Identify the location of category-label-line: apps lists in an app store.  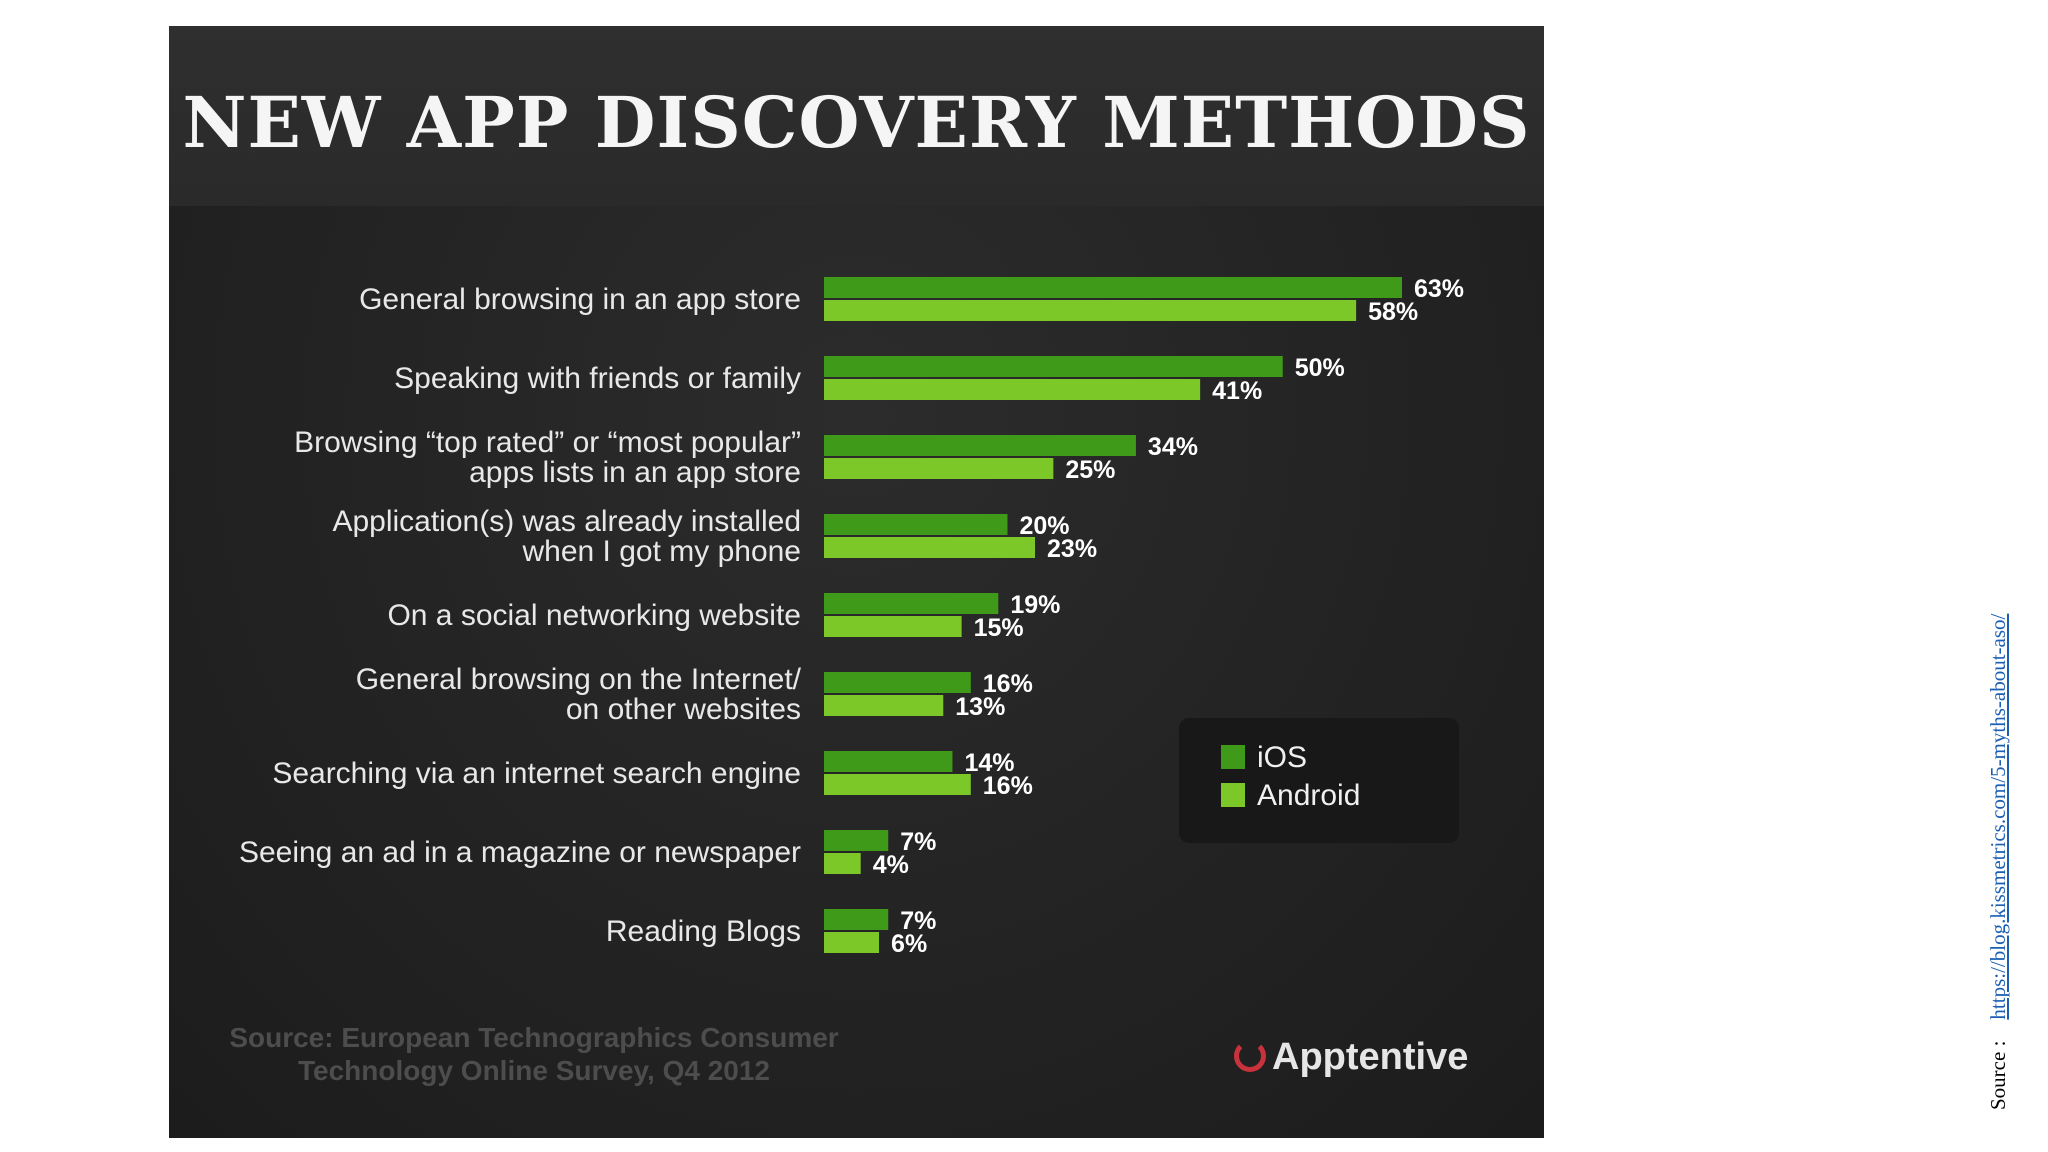
(635, 472).